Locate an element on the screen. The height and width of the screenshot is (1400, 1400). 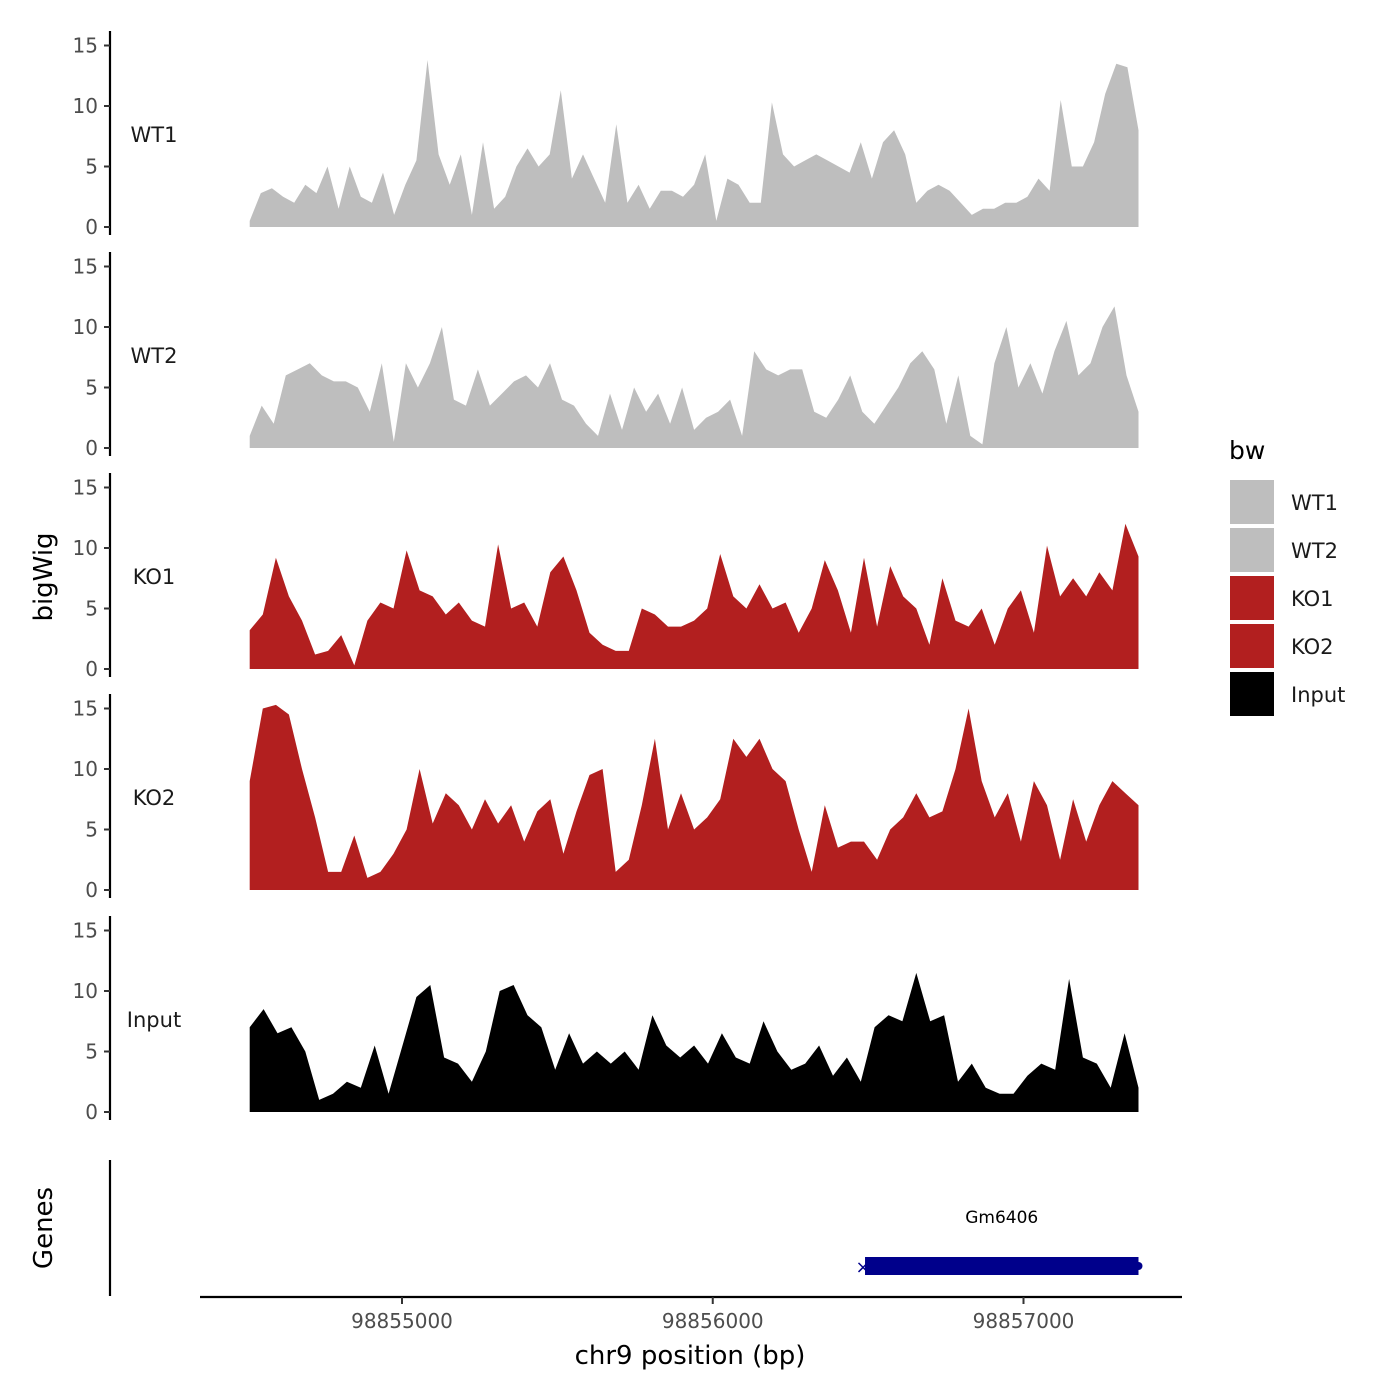
gene-body is located at coordinates (1002, 1266).